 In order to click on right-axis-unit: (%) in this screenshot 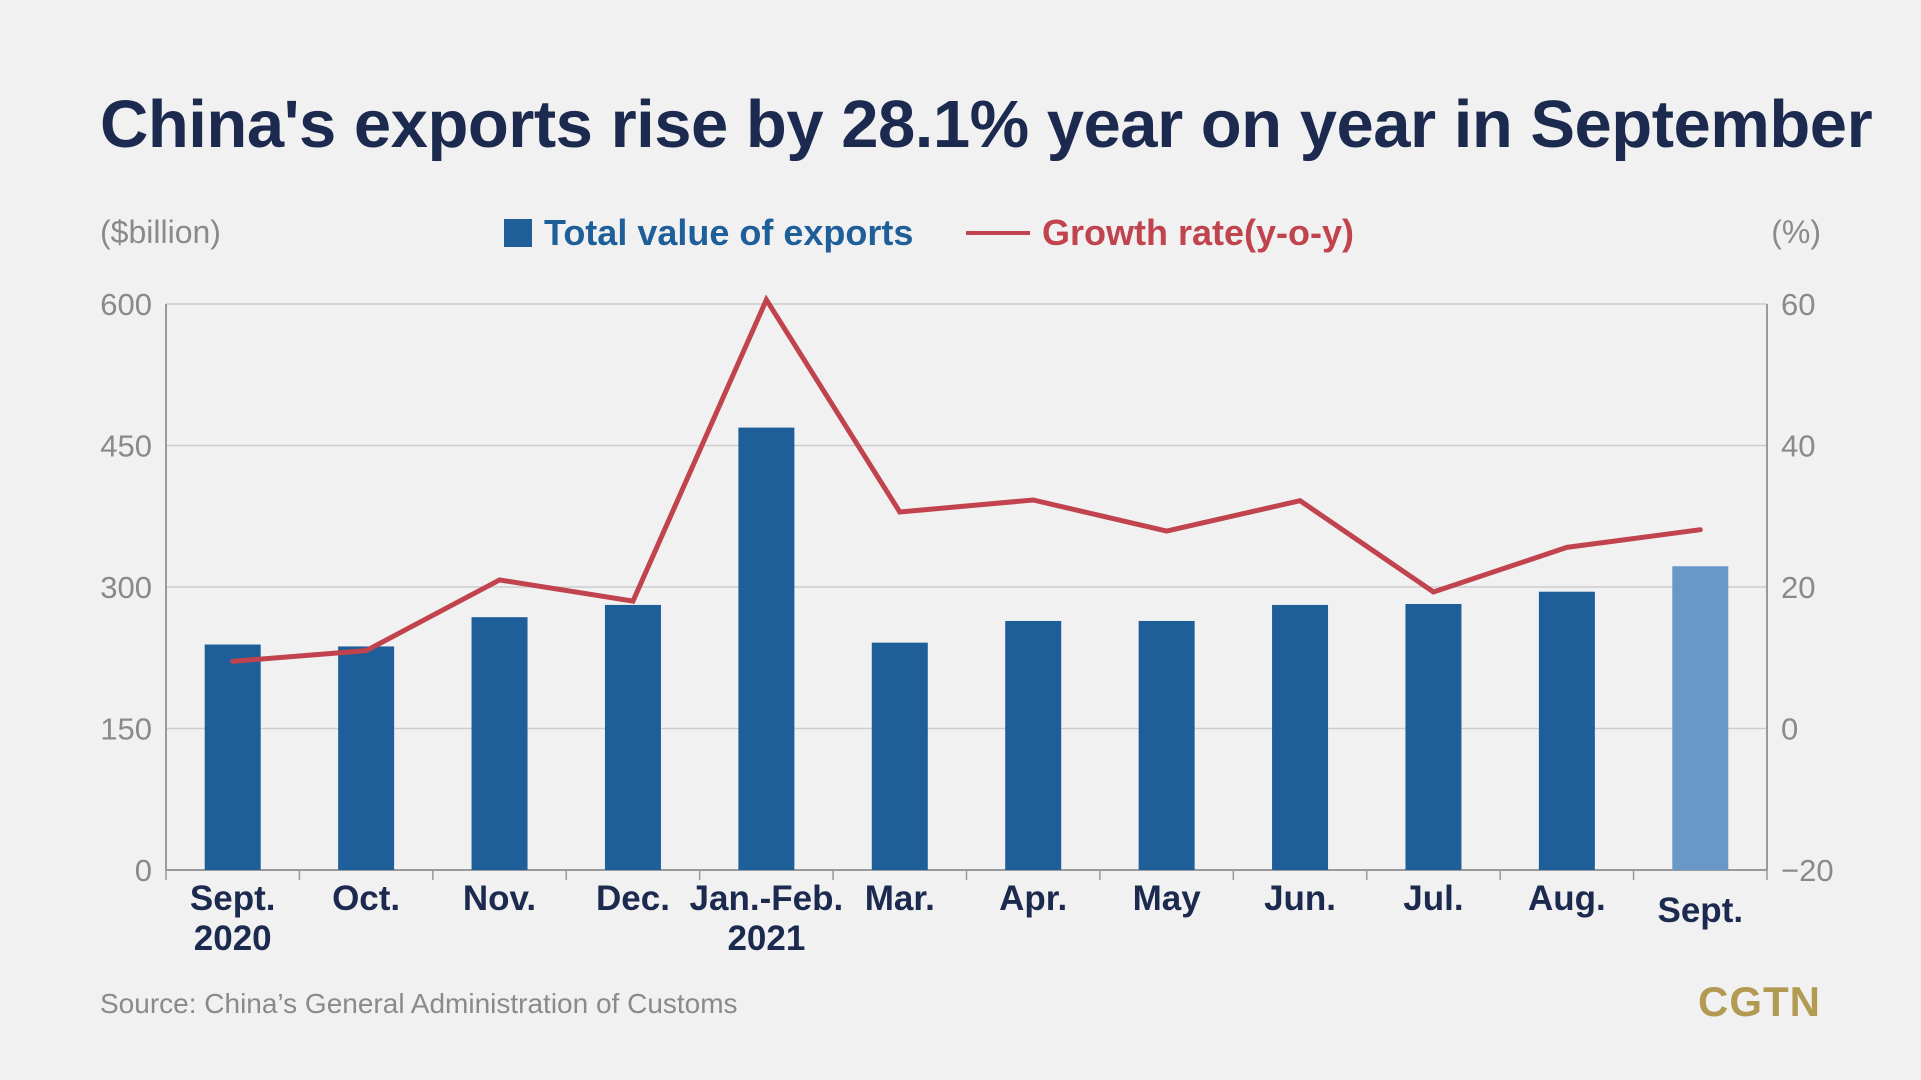, I will do `click(1796, 232)`.